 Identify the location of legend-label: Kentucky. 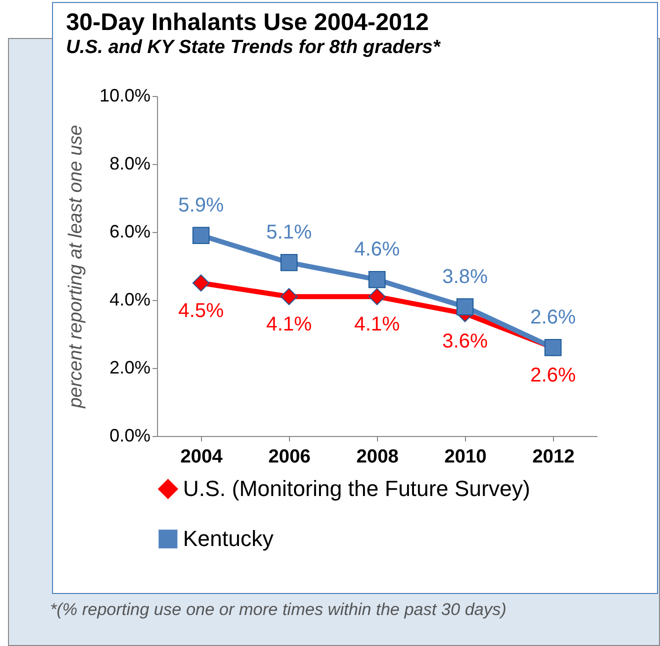
(228, 538).